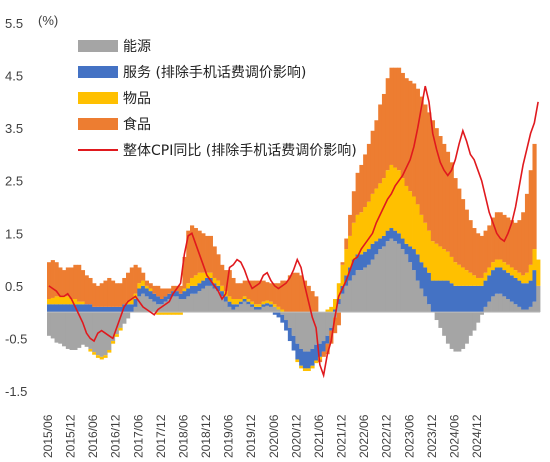  What do you see at coordinates (387, 436) in the screenshot?
I see `x-tick-label: 2022/12` at bounding box center [387, 436].